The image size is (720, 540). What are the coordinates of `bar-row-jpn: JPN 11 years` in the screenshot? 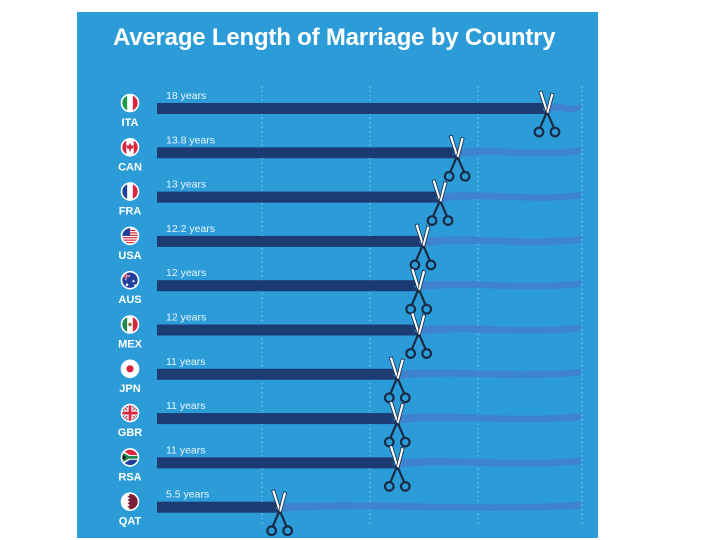 It's located at (350, 380).